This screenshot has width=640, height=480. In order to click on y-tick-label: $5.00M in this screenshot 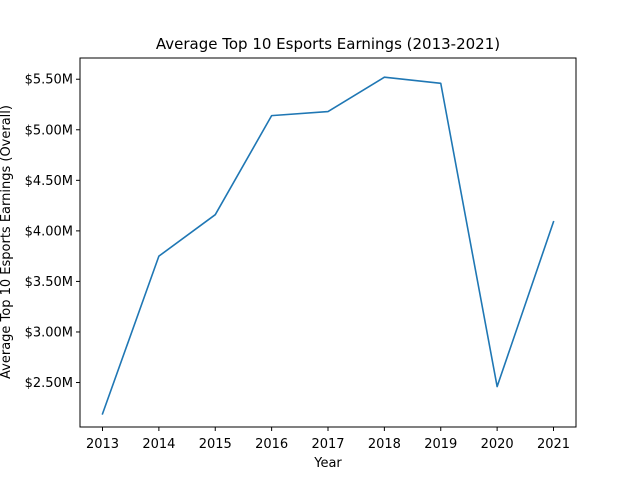, I will do `click(49, 130)`.